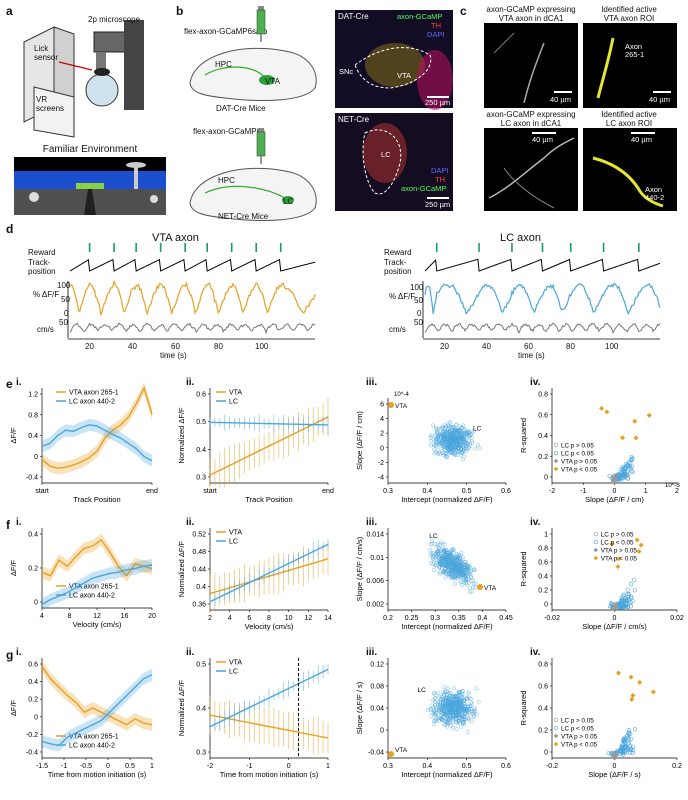  Describe the element at coordinates (230, 618) in the screenshot. I see `f-ii-xtick-label: 4` at that location.